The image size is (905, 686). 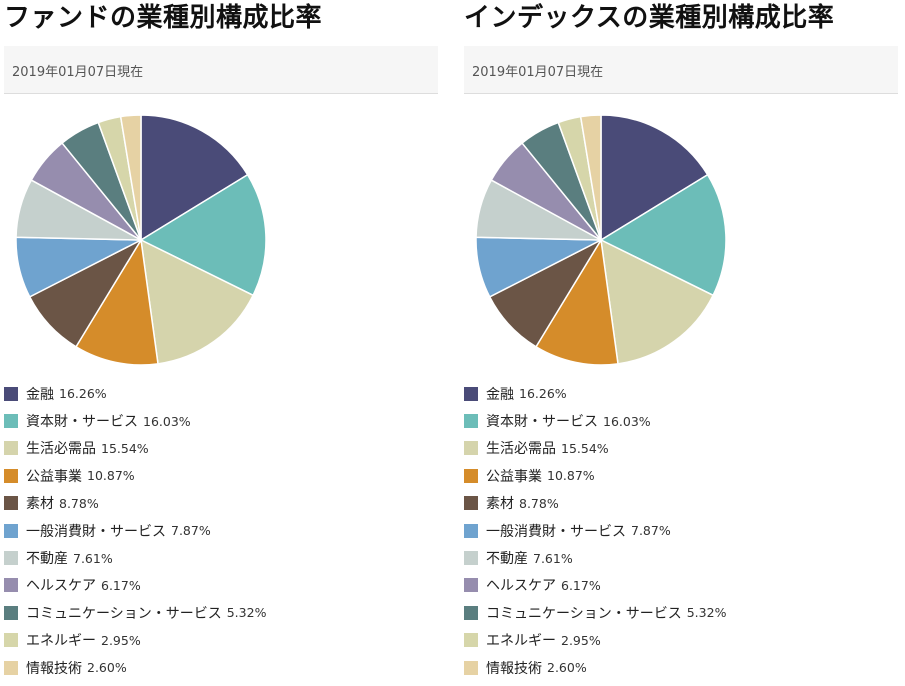 I want to click on index-date-text: 2019年01月07日現在, so click(x=538, y=72).